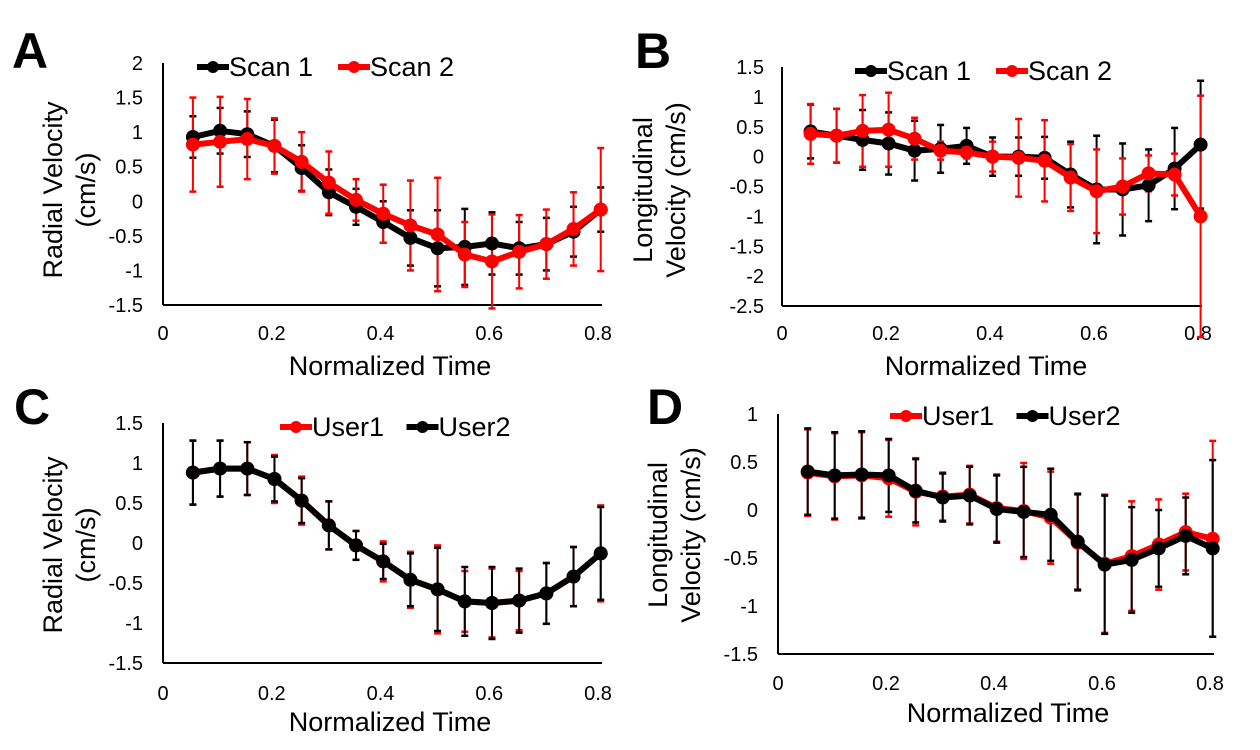  What do you see at coordinates (1070, 71) in the screenshot?
I see `legend-label: Scan 2` at bounding box center [1070, 71].